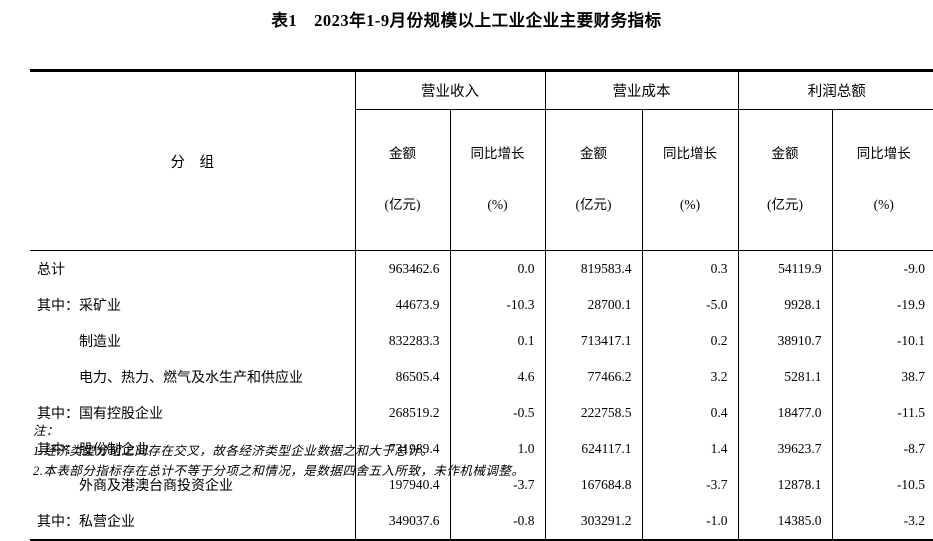  Describe the element at coordinates (192, 521) in the screenshot. I see `row-label: 其中：私营企业` at that location.